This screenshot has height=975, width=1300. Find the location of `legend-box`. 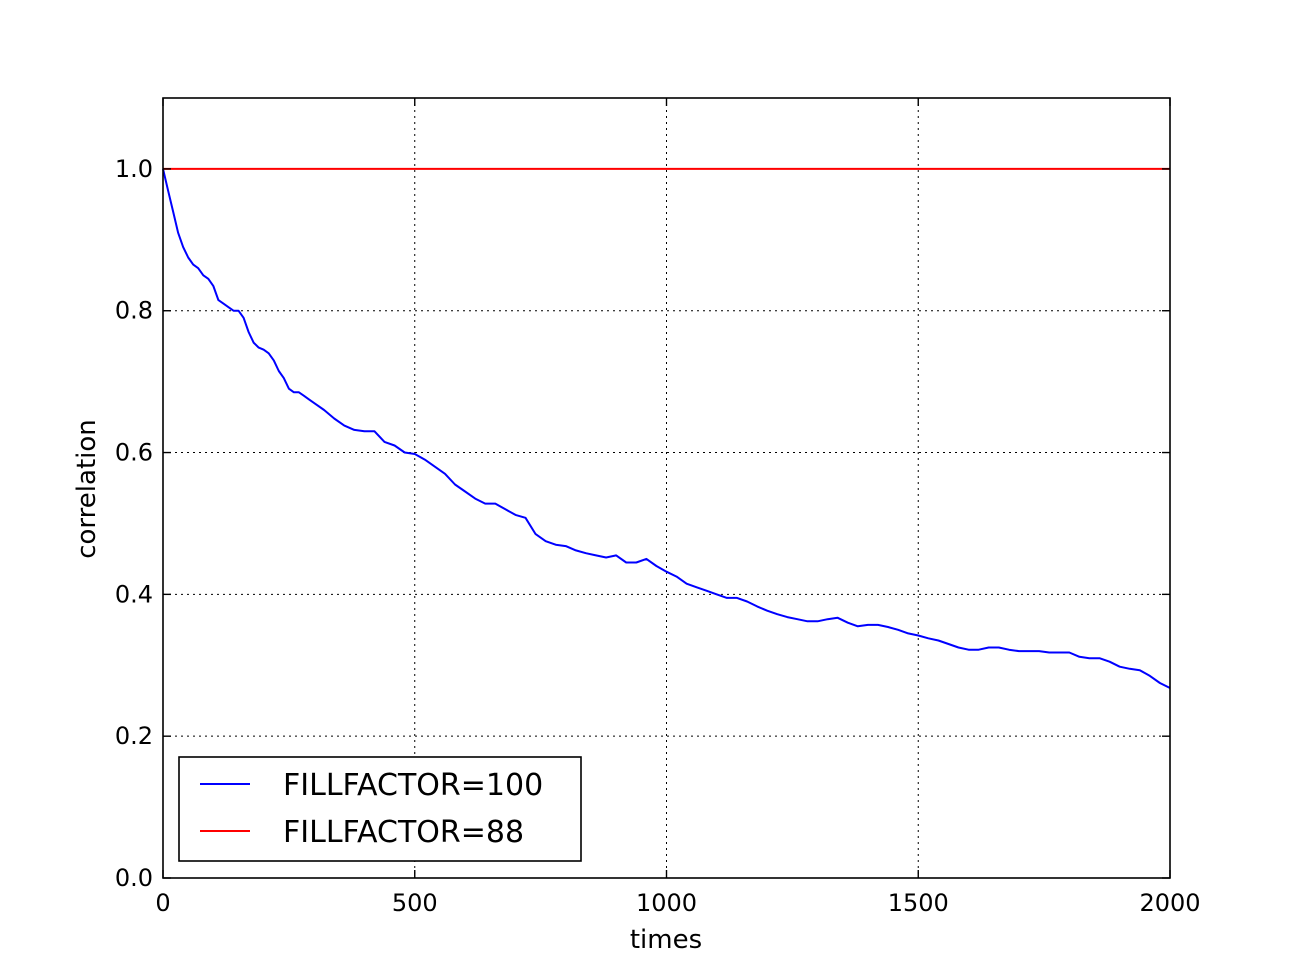

legend-box is located at coordinates (380, 809).